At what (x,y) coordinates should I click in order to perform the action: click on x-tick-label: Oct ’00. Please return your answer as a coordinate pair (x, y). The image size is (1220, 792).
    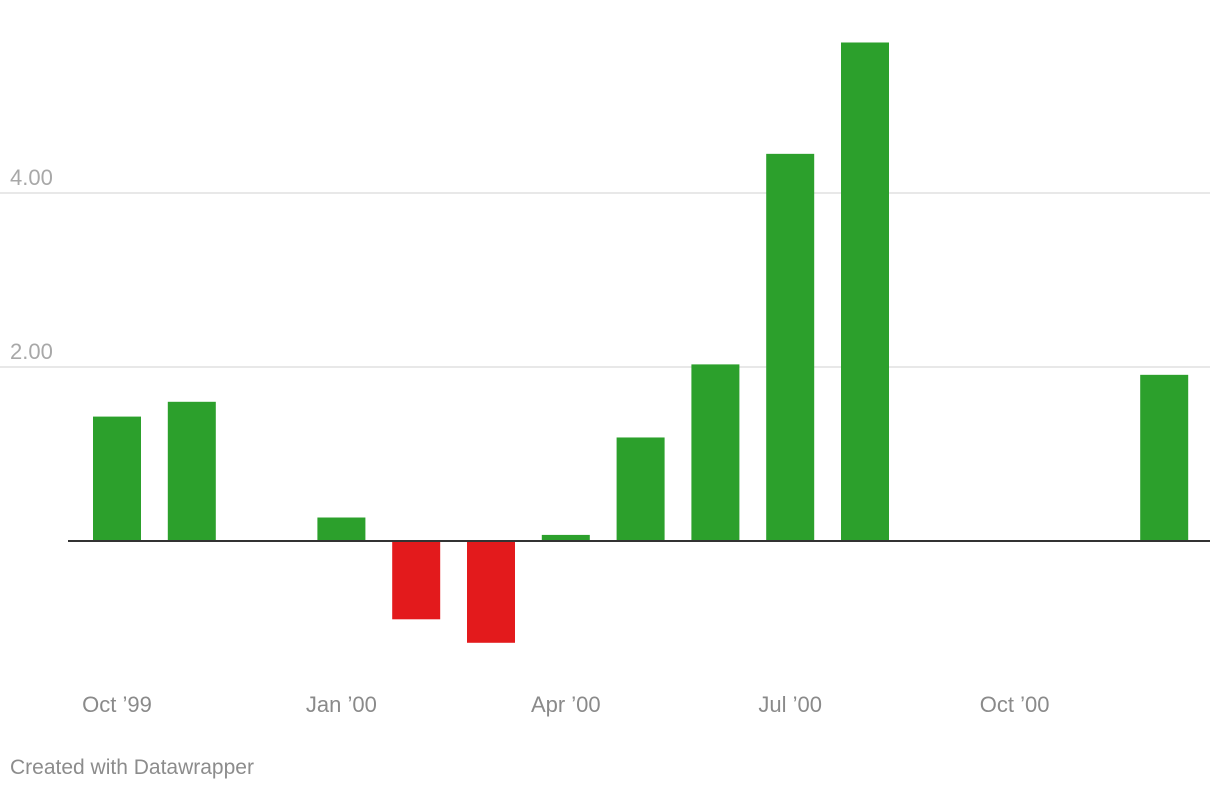
    Looking at the image, I should click on (1015, 704).